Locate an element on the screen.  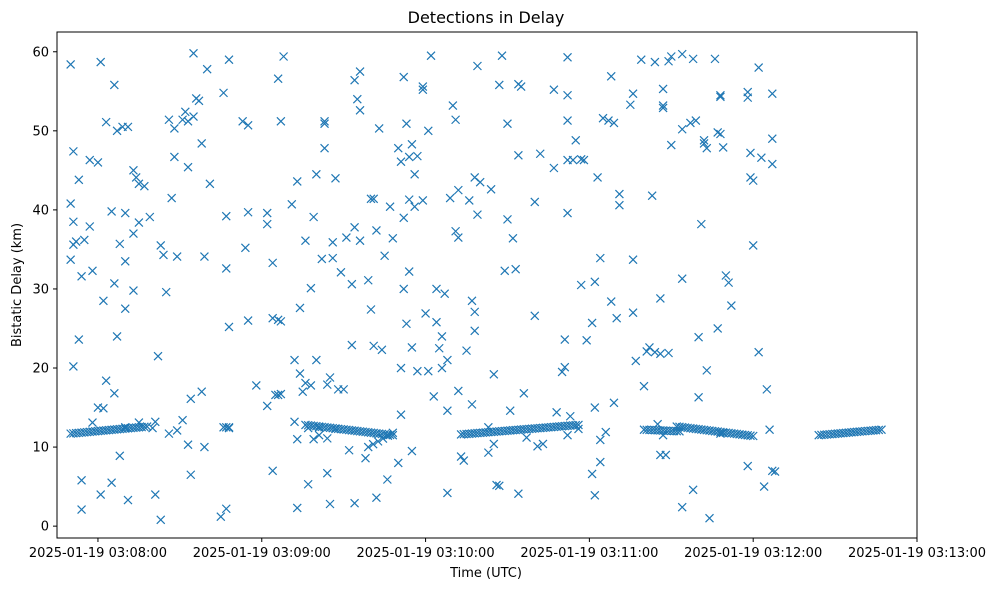
x-tick-label: 2025-01-19 03:10:00 is located at coordinates (426, 553).